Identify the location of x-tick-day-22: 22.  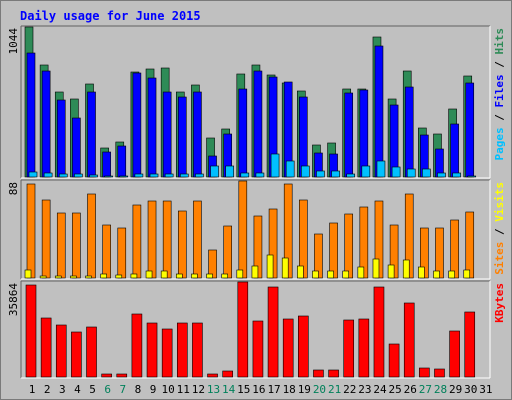
(349, 389).